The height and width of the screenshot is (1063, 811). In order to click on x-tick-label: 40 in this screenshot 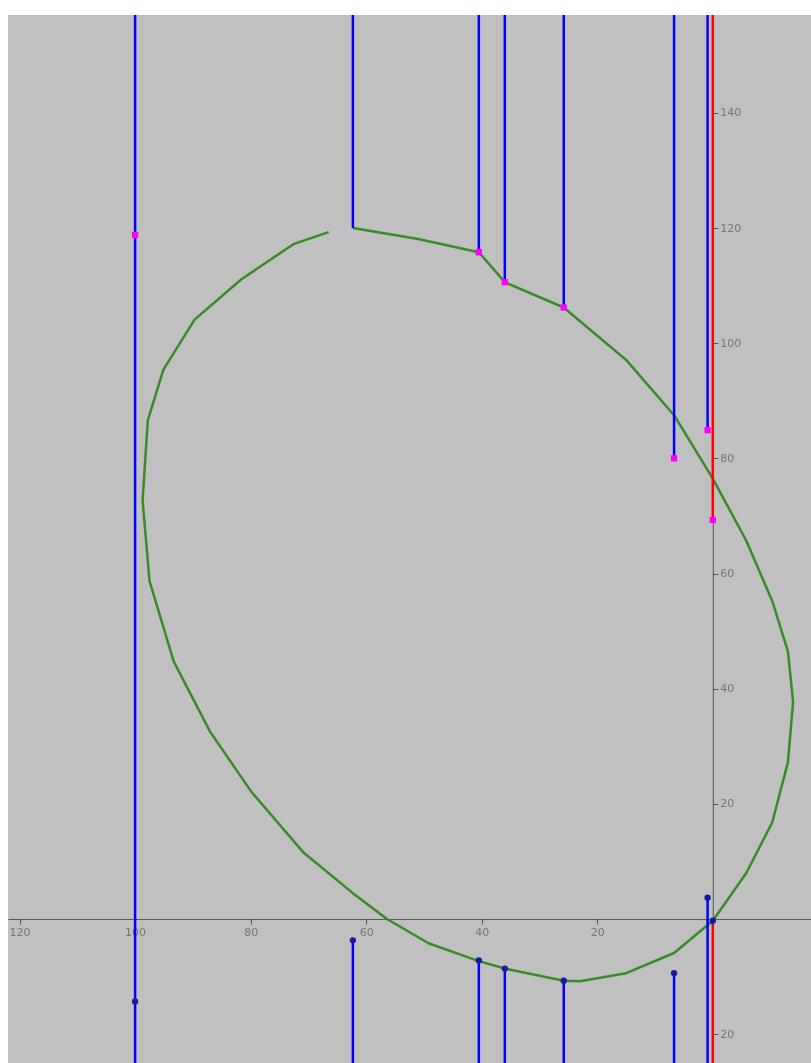, I will do `click(482, 932)`.